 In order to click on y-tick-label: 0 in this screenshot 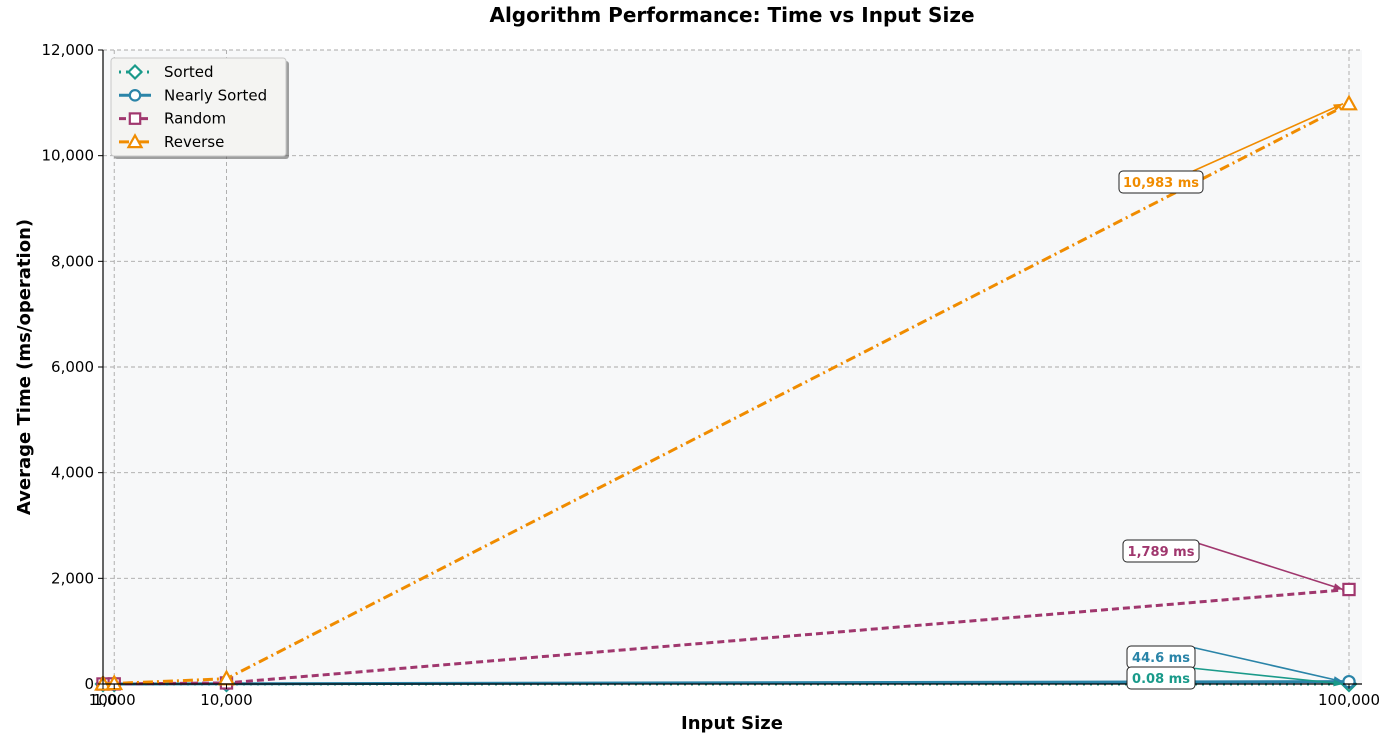, I will do `click(89, 684)`.